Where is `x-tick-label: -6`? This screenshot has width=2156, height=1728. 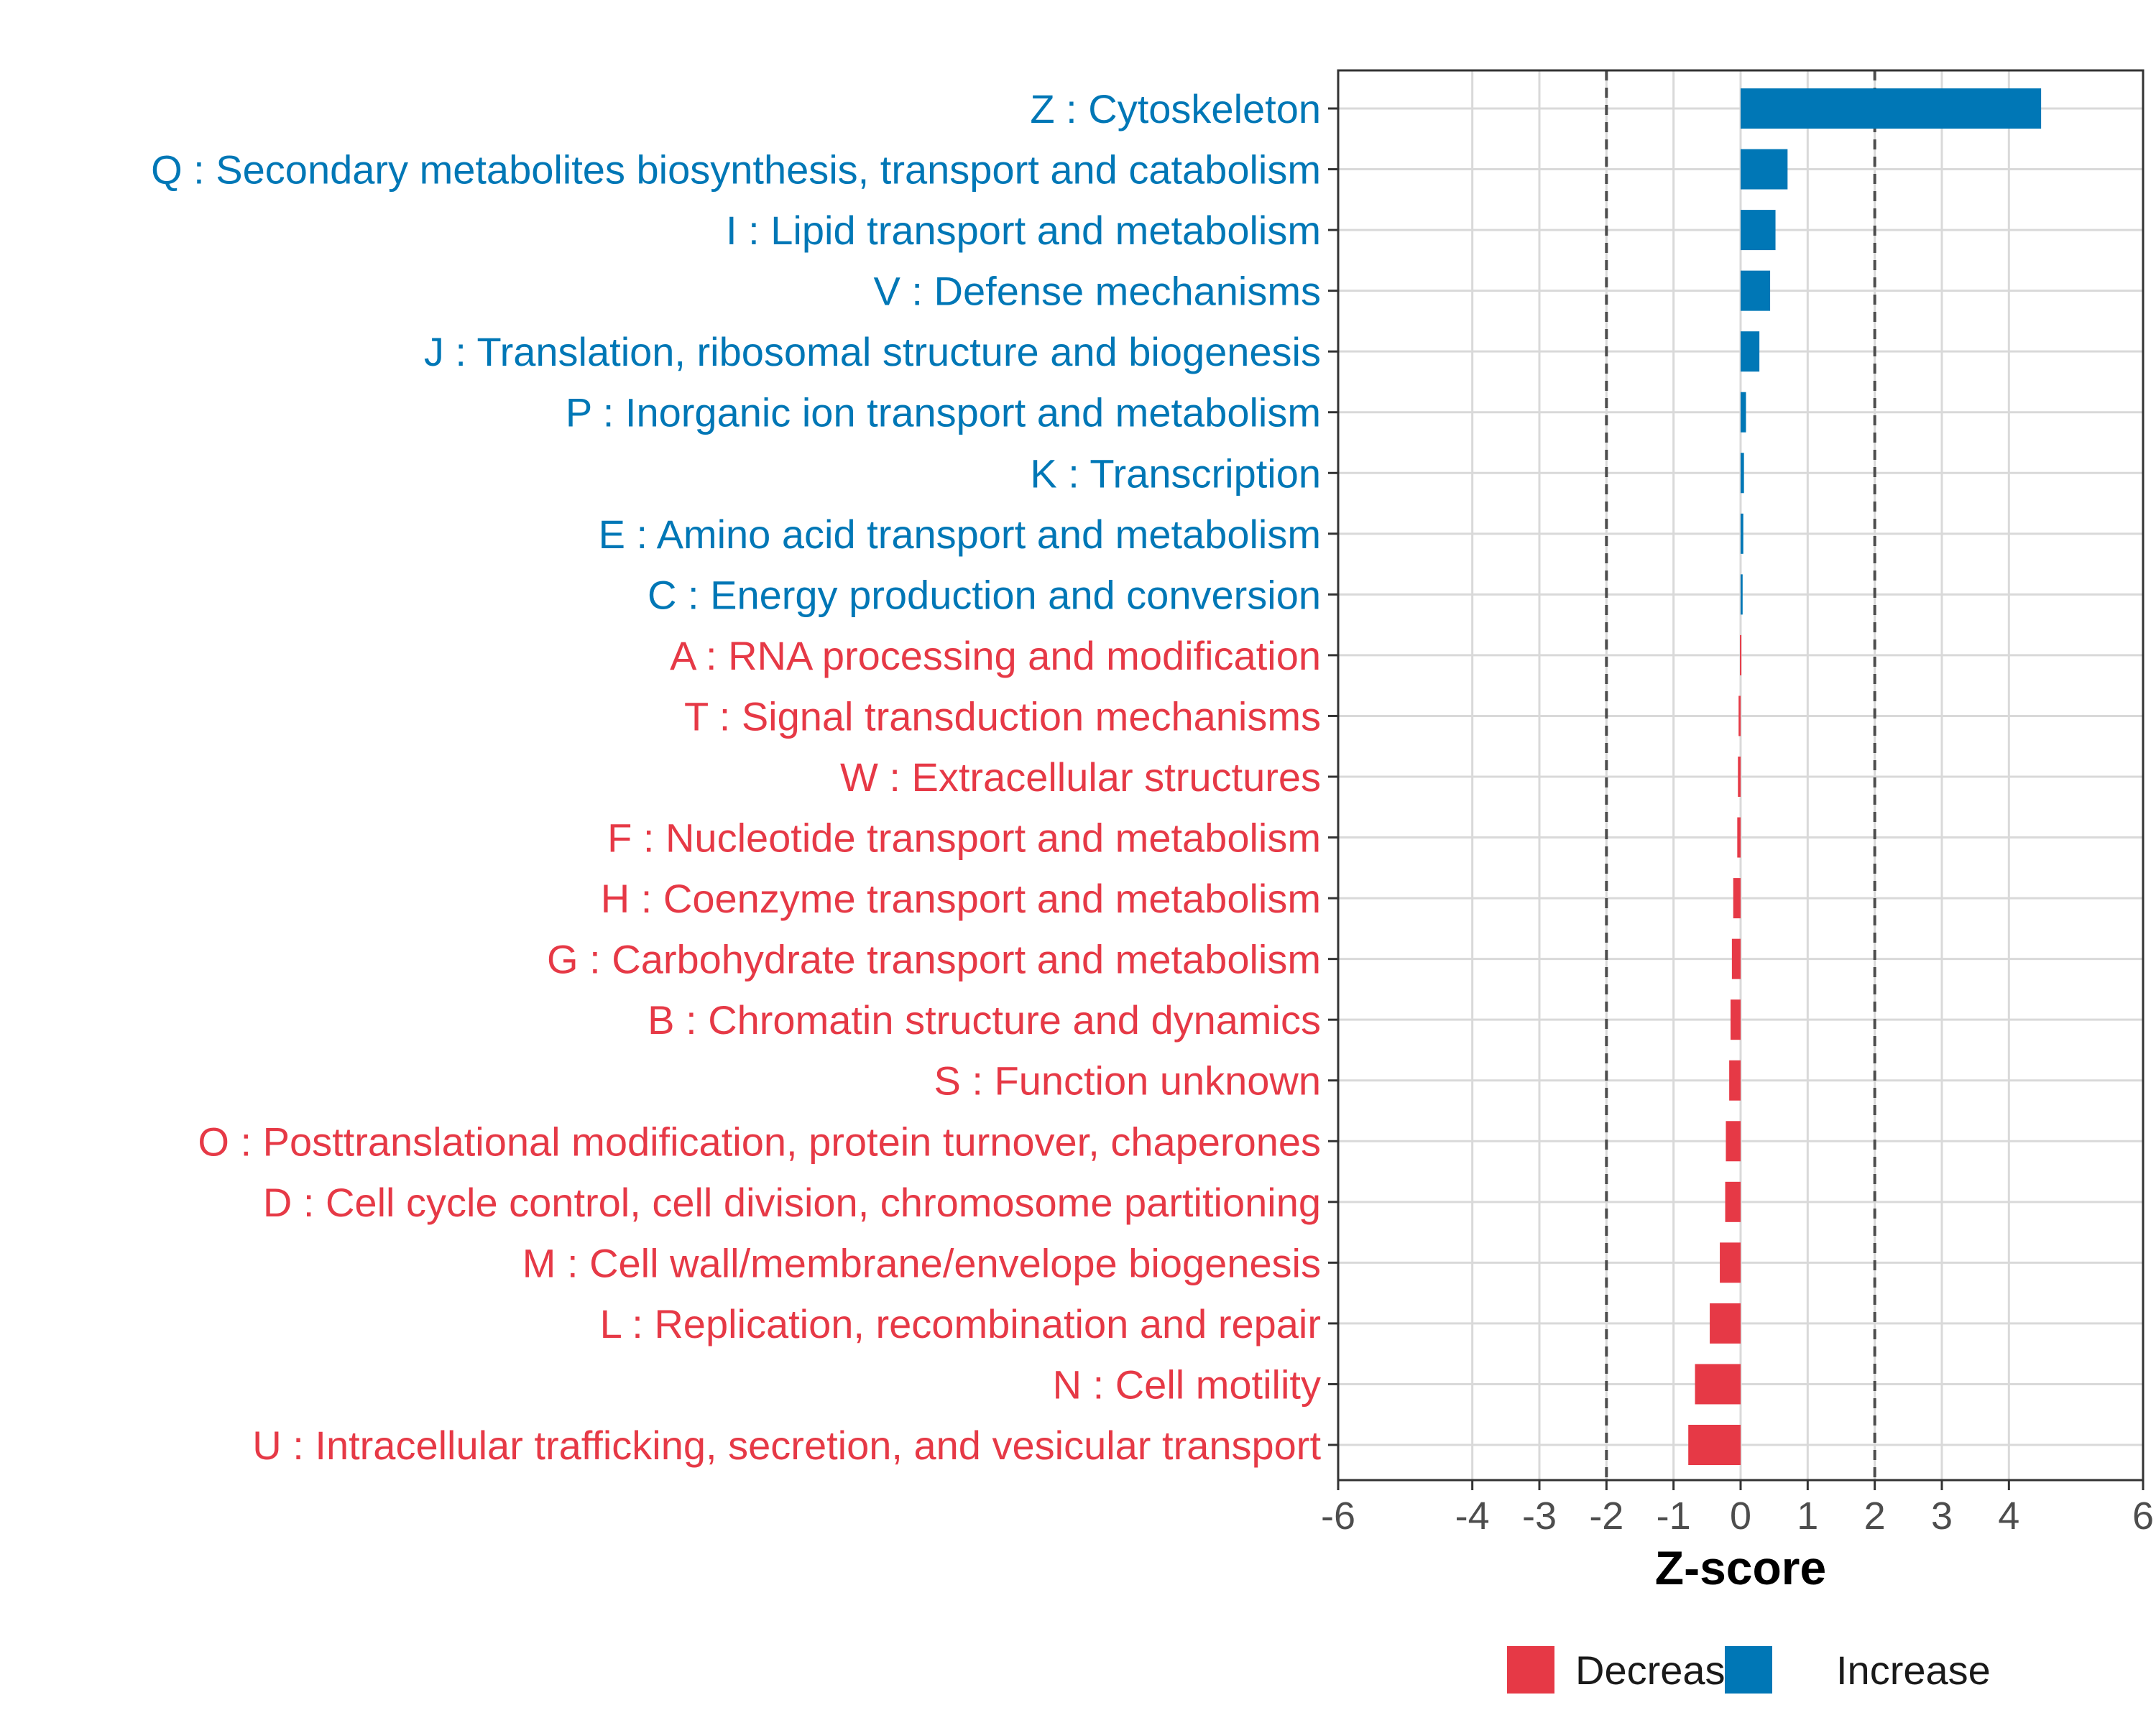
x-tick-label: -6 is located at coordinates (1338, 1516).